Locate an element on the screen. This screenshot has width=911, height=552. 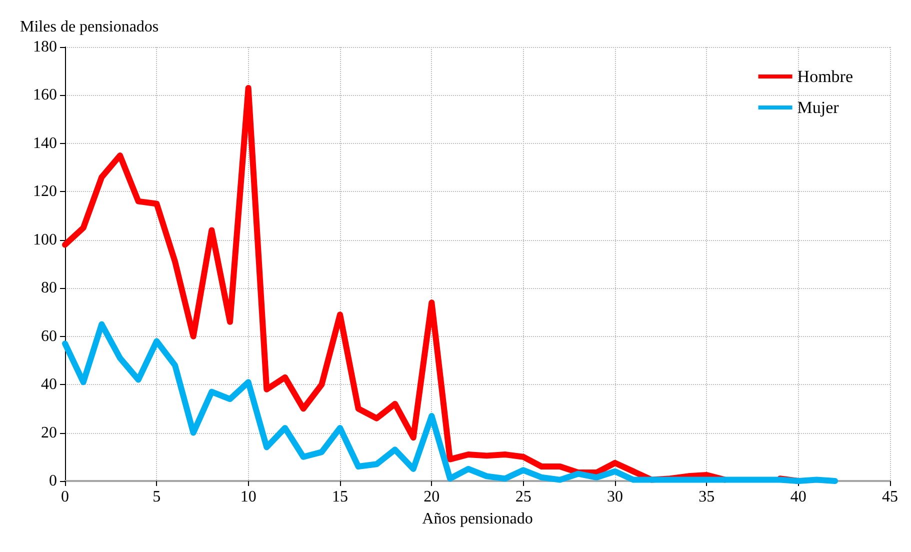
y-tick-label: 120 is located at coordinates (45, 191).